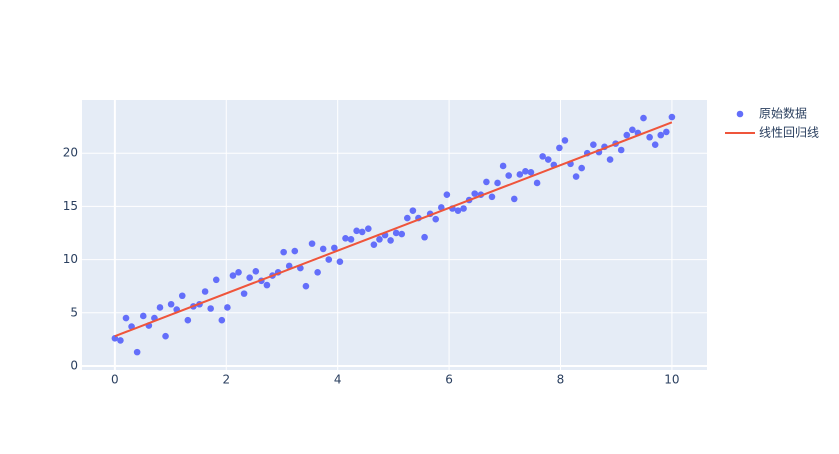 Image resolution: width=839 pixels, height=454 pixels. Describe the element at coordinates (115, 380) in the screenshot. I see `x-tick-label: 0` at that location.